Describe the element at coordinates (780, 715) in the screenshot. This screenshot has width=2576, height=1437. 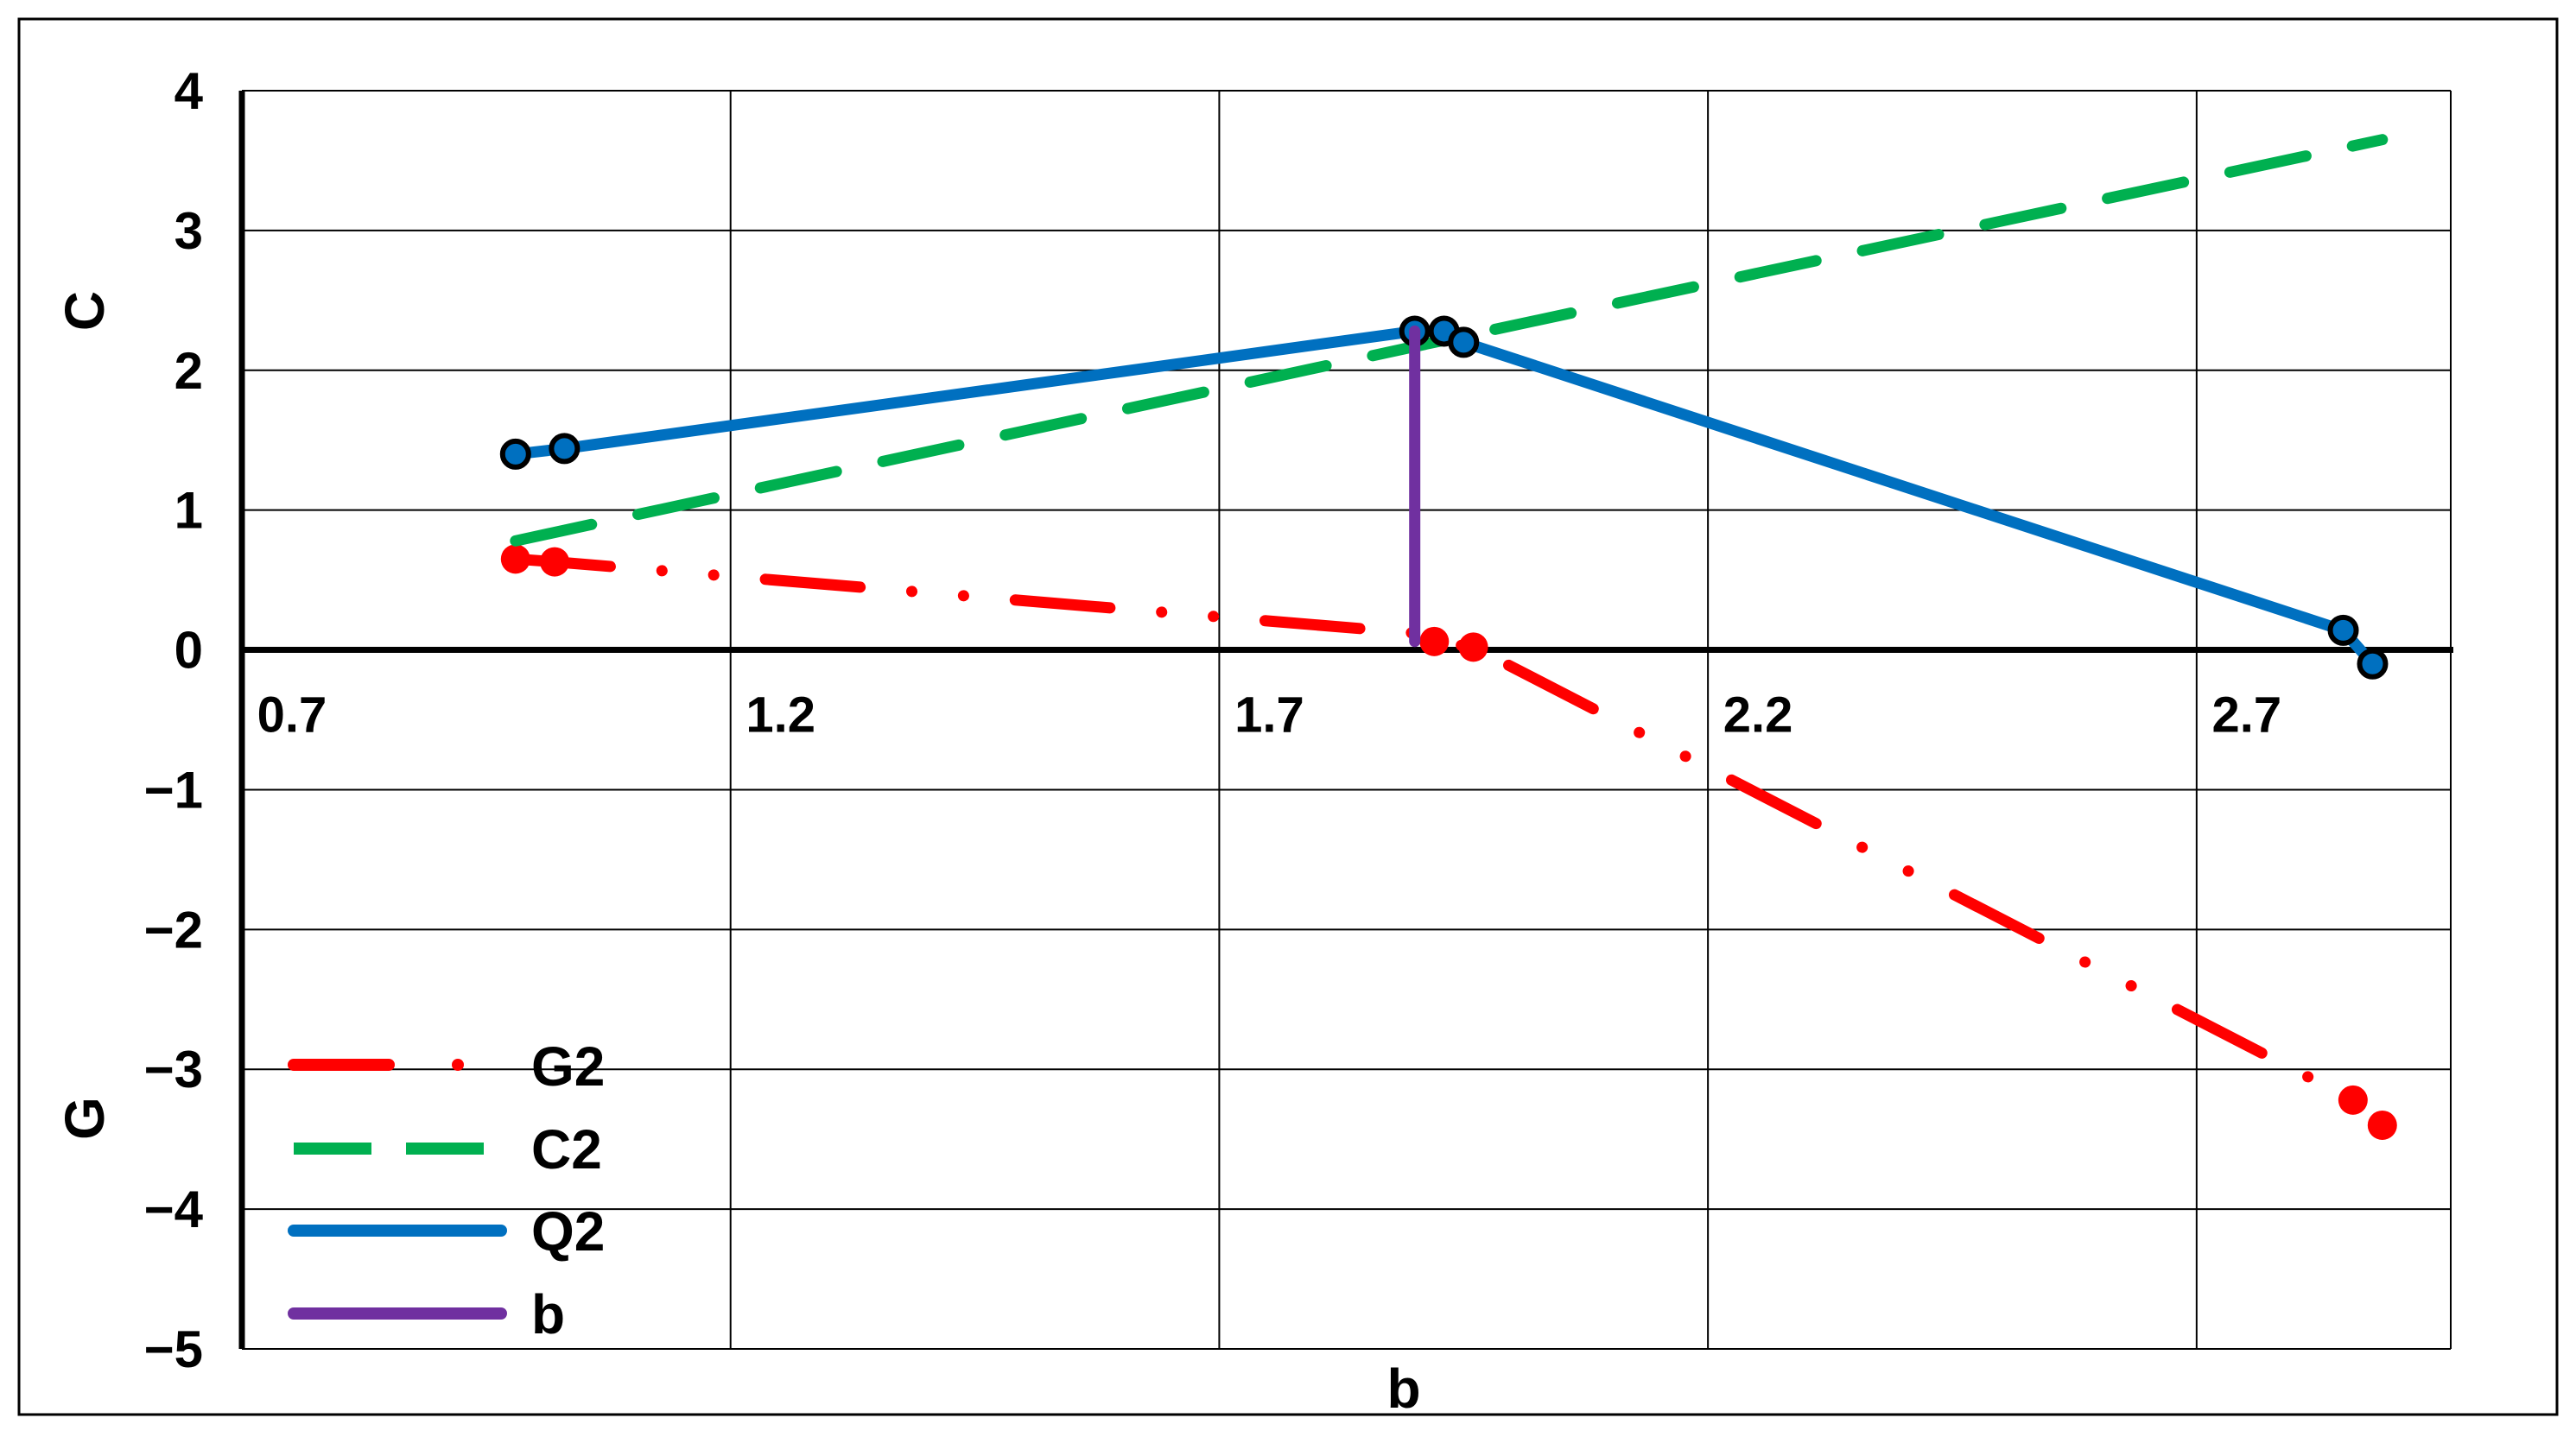
I see `x-tick-label: 1.2` at that location.